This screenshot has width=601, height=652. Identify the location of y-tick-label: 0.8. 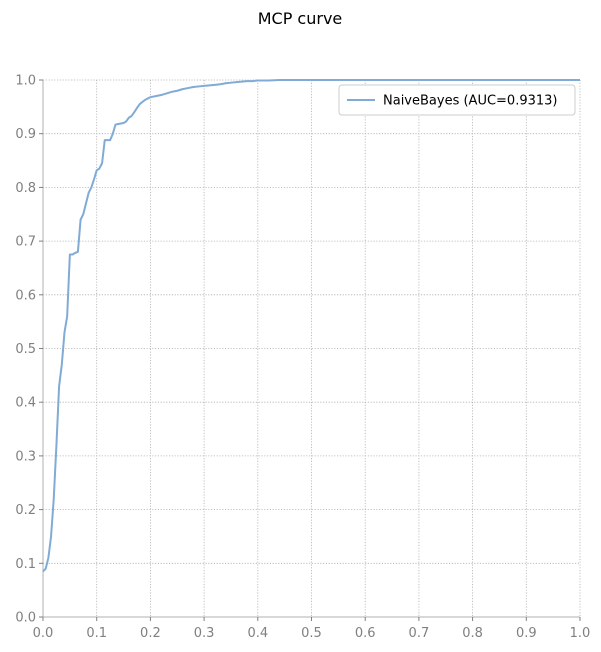
(25, 188).